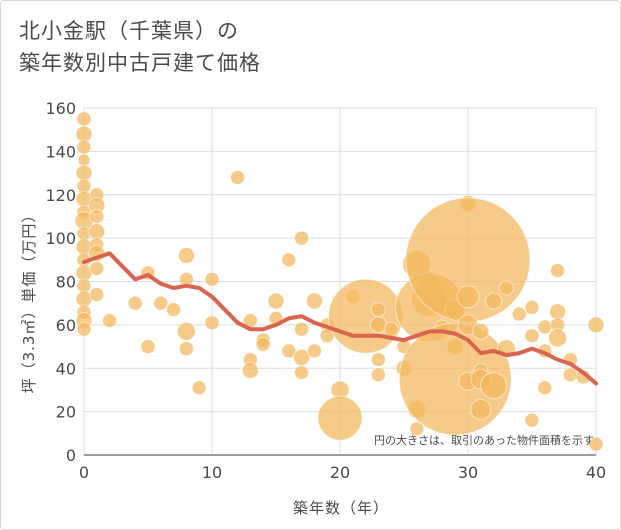  I want to click on y-tick-label: 140, so click(60, 151).